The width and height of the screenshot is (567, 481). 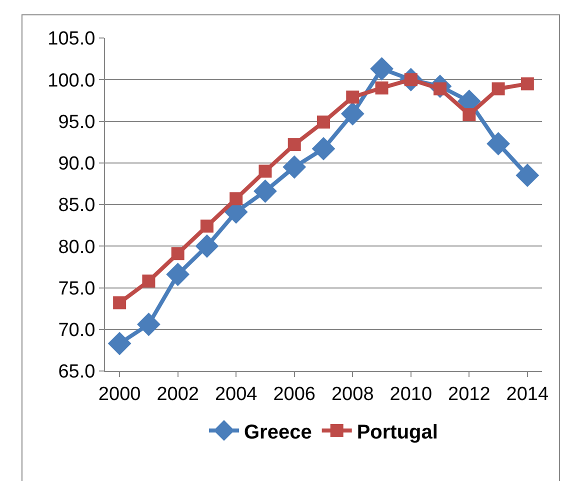 What do you see at coordinates (411, 394) in the screenshot?
I see `x-tick-label: 2010` at bounding box center [411, 394].